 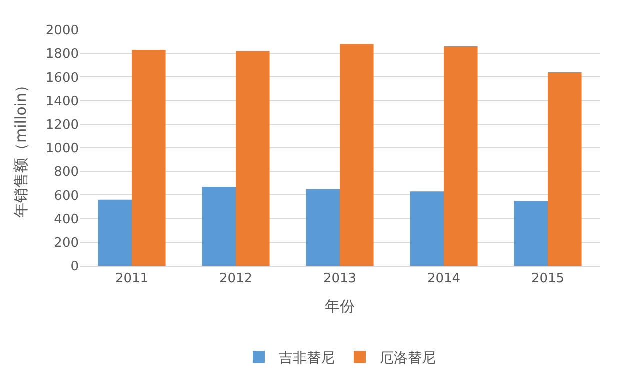 I want to click on y-tick-label: 2000, so click(x=62, y=31).